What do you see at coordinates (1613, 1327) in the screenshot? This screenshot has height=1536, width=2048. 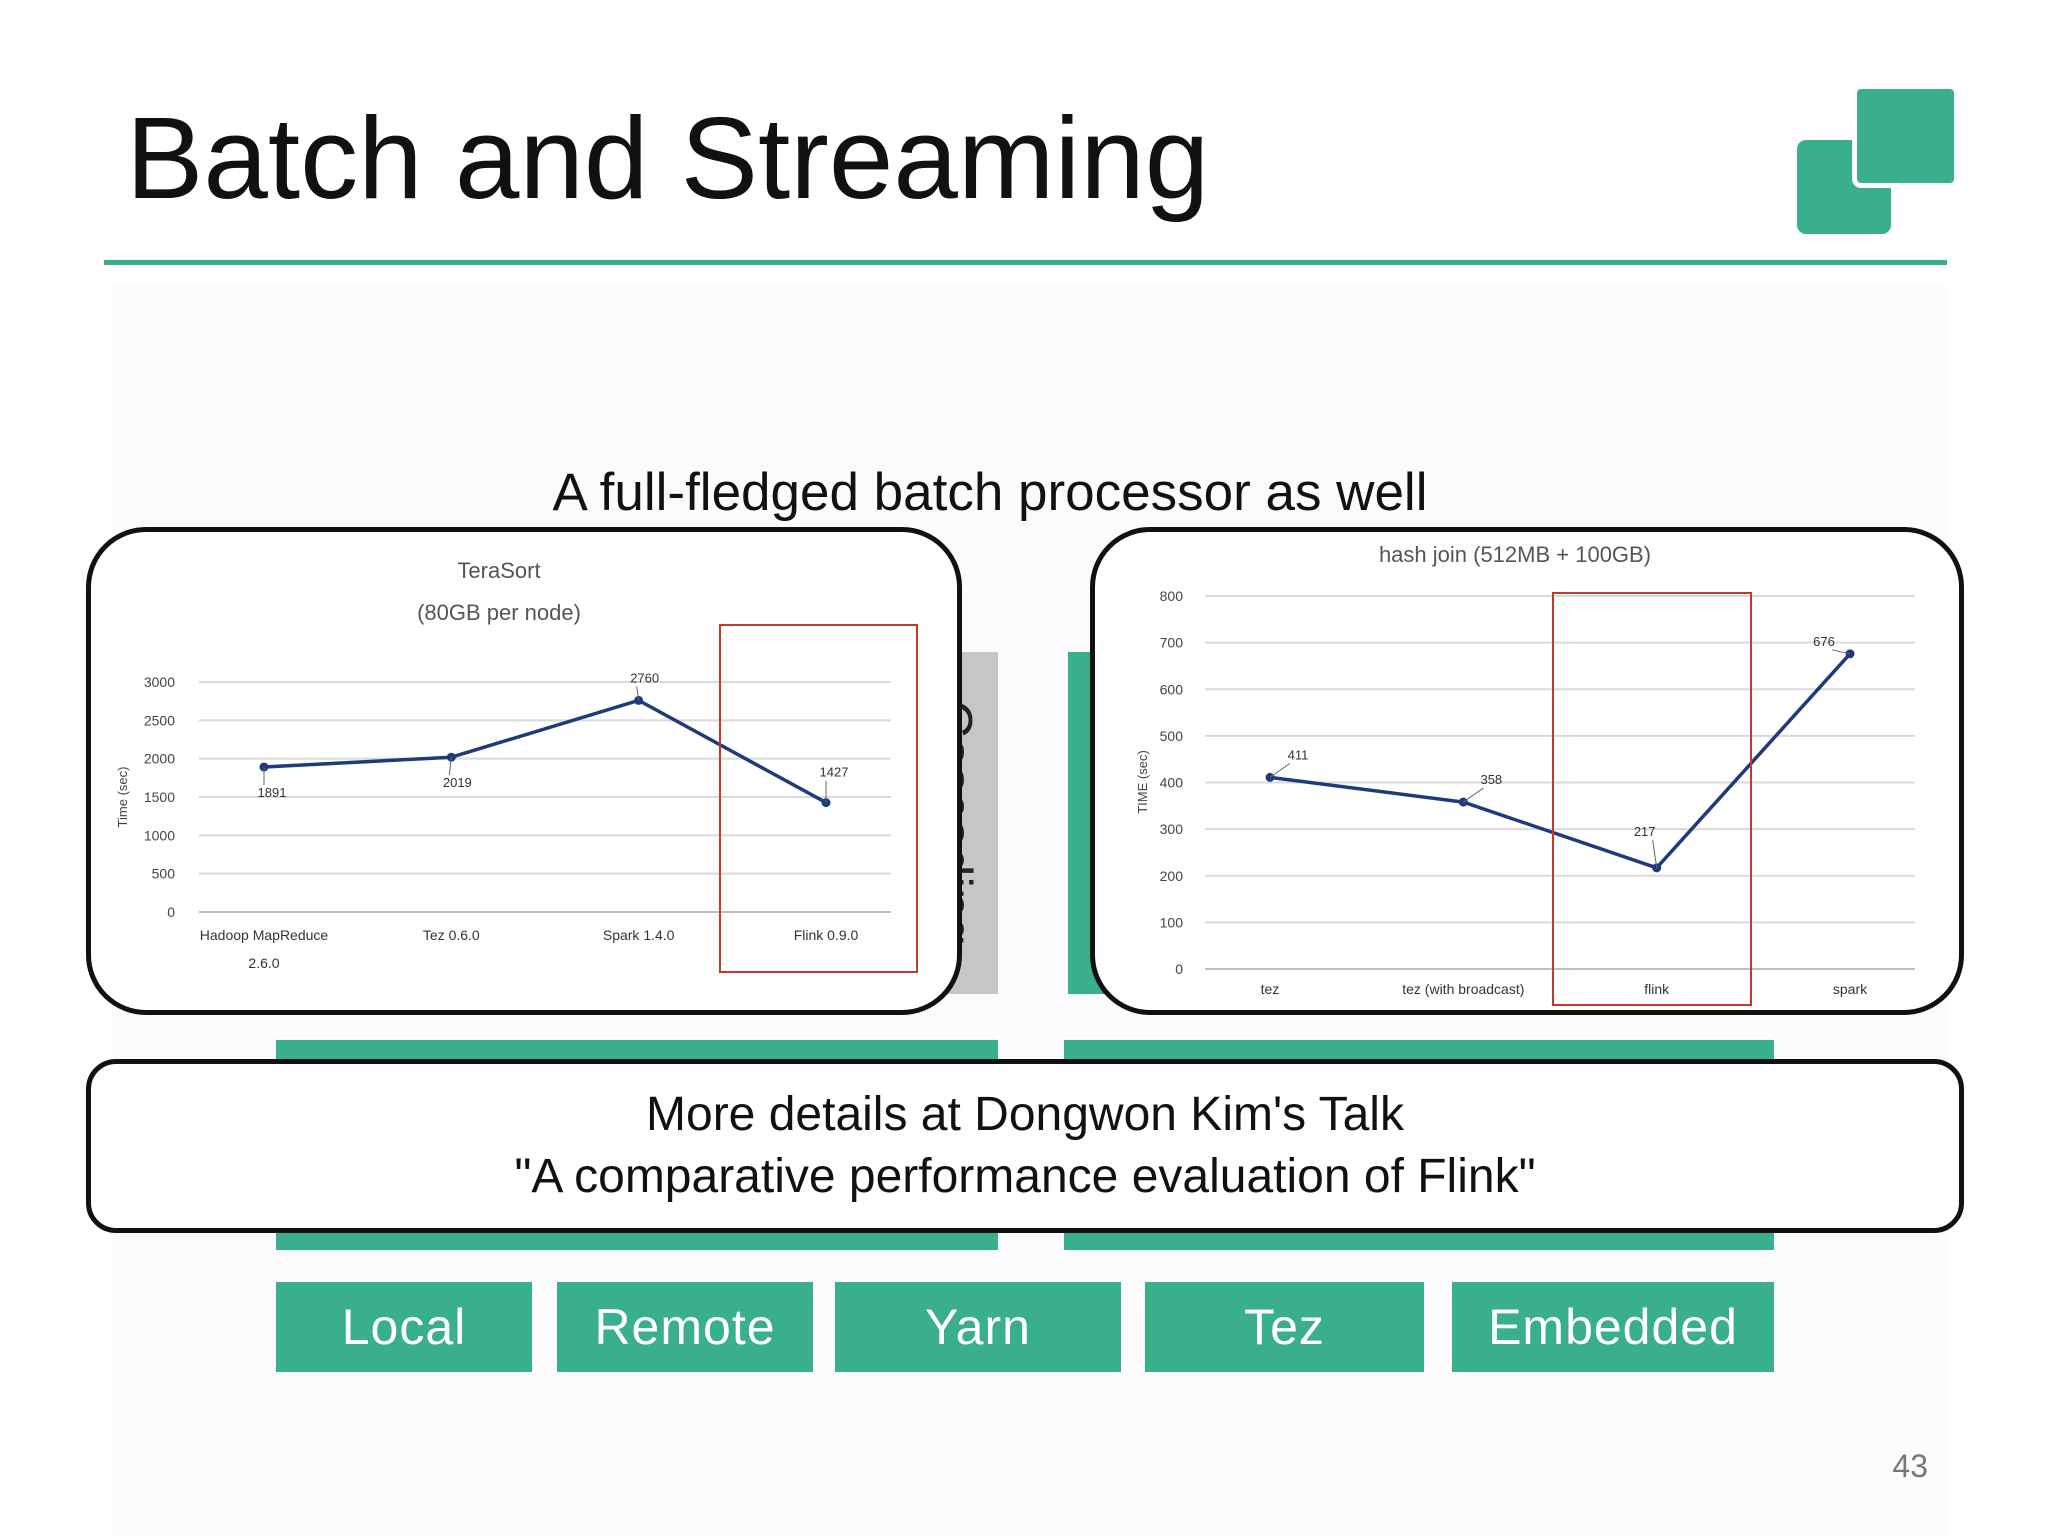 I see `mode-embedded: Embedded` at bounding box center [1613, 1327].